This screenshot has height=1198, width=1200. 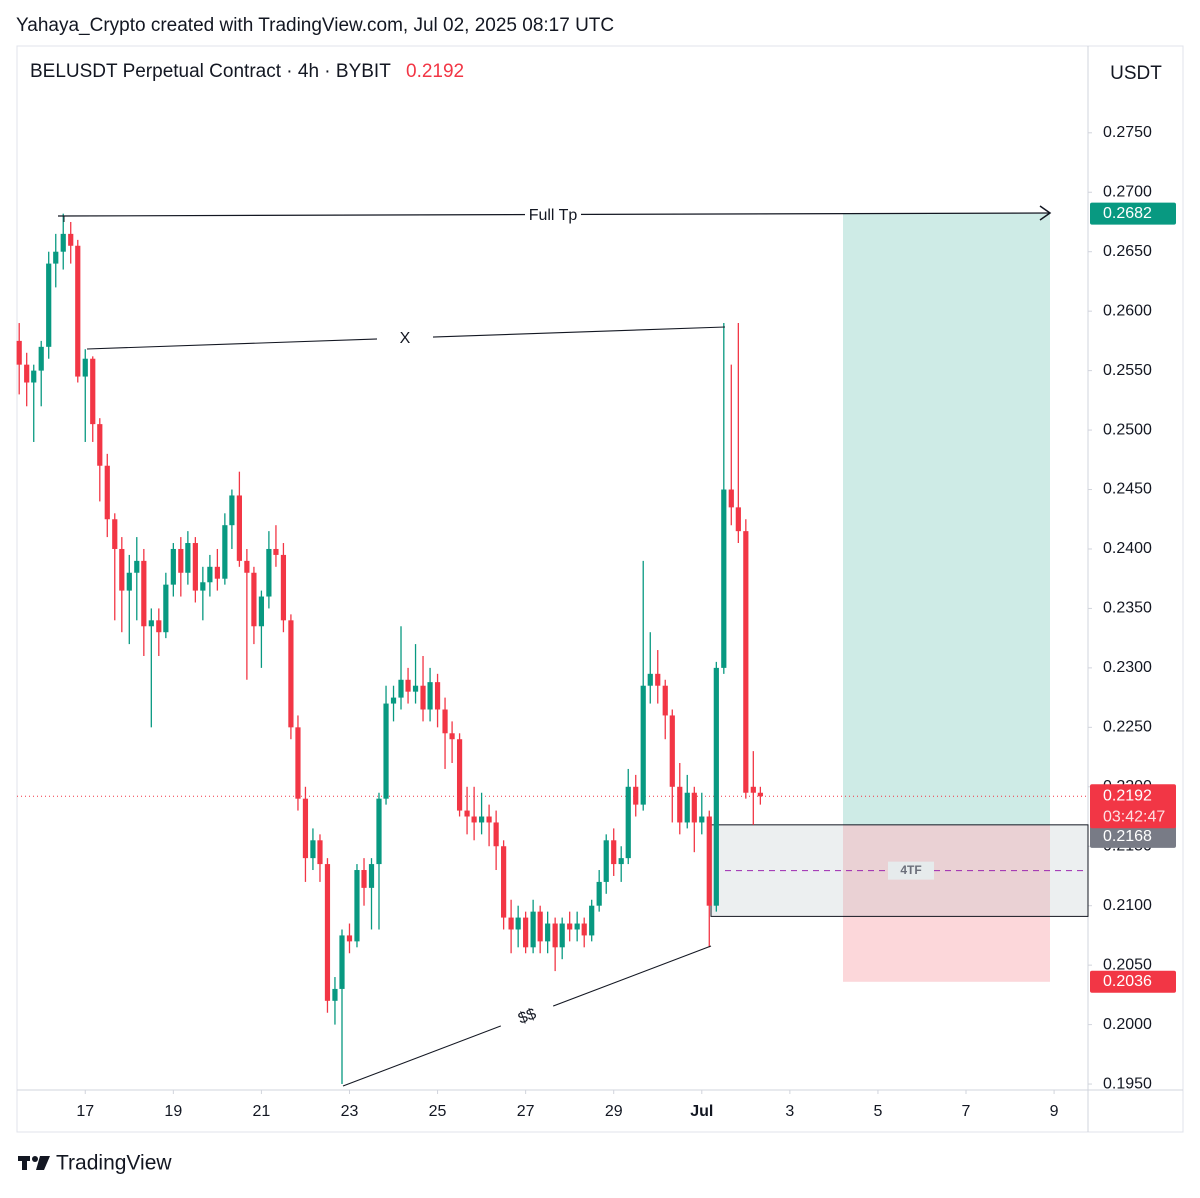 I want to click on y-tick-label: 0.2050, so click(x=1127, y=964).